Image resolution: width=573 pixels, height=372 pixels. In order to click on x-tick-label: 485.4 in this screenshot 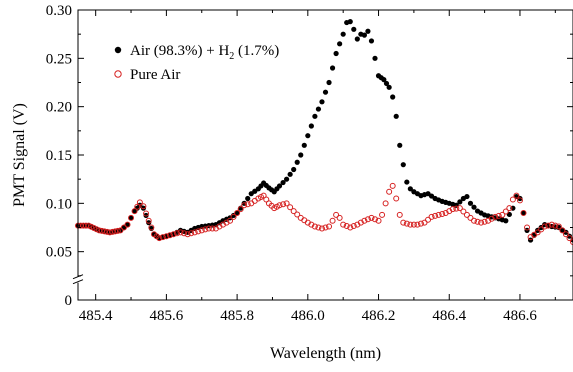, I will do `click(96, 316)`.